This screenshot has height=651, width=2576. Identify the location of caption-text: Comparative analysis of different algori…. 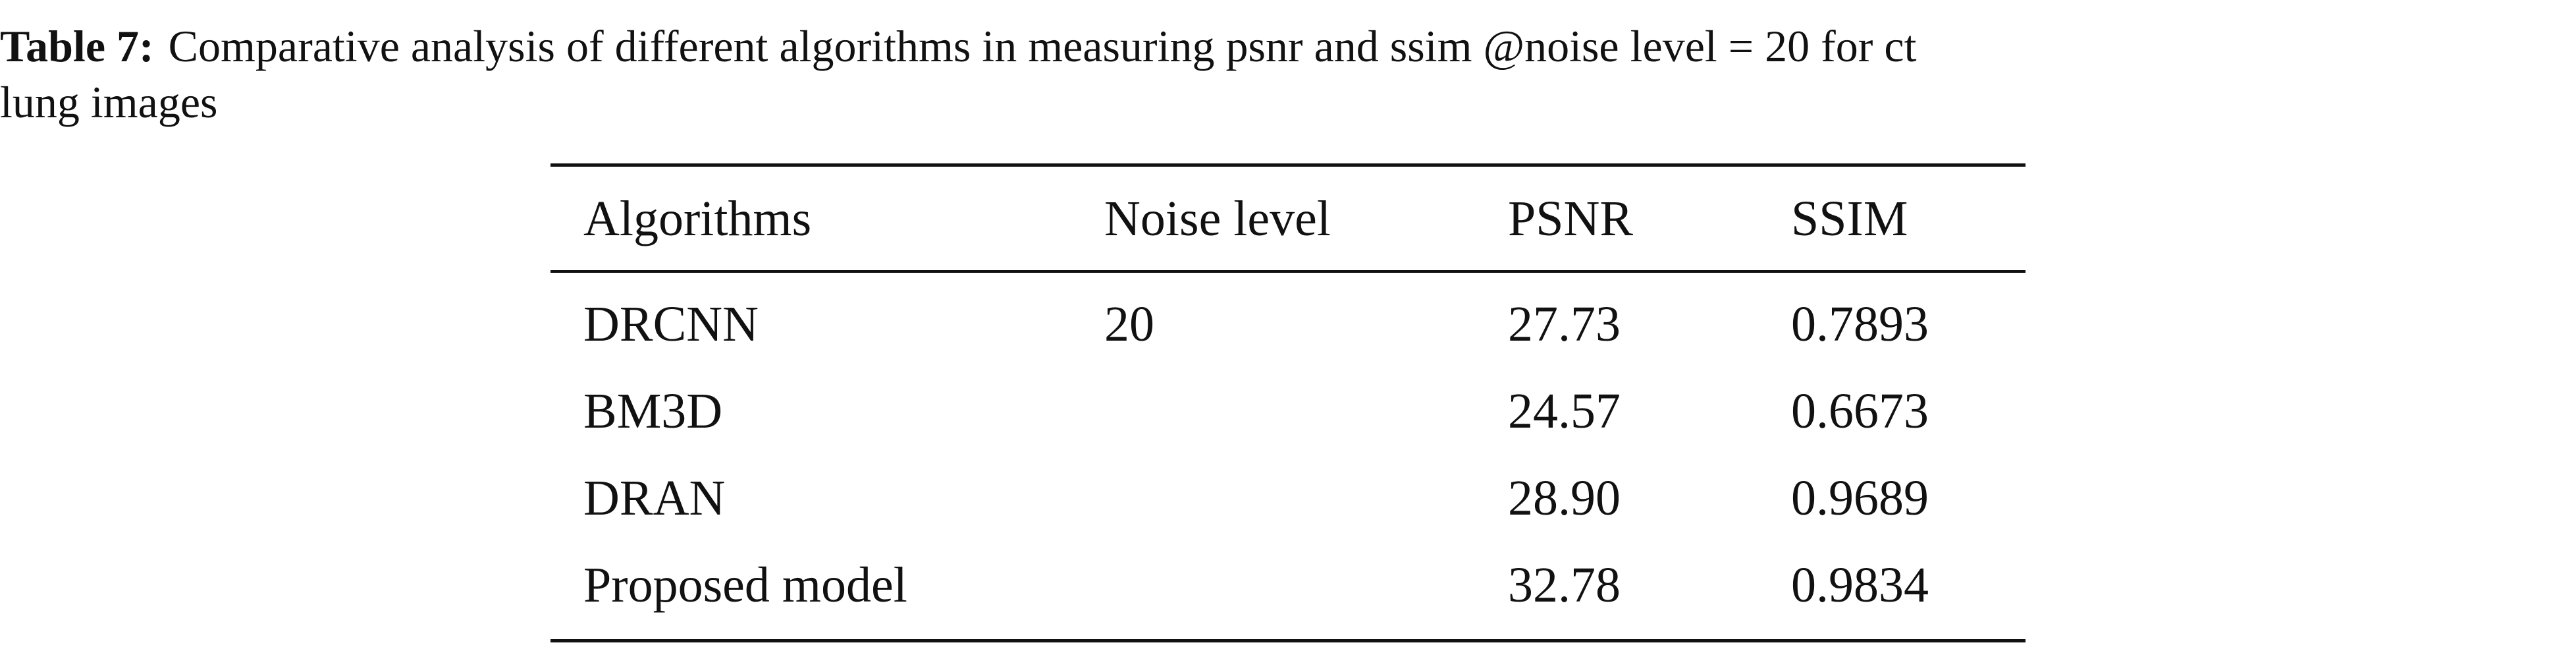
(1042, 46).